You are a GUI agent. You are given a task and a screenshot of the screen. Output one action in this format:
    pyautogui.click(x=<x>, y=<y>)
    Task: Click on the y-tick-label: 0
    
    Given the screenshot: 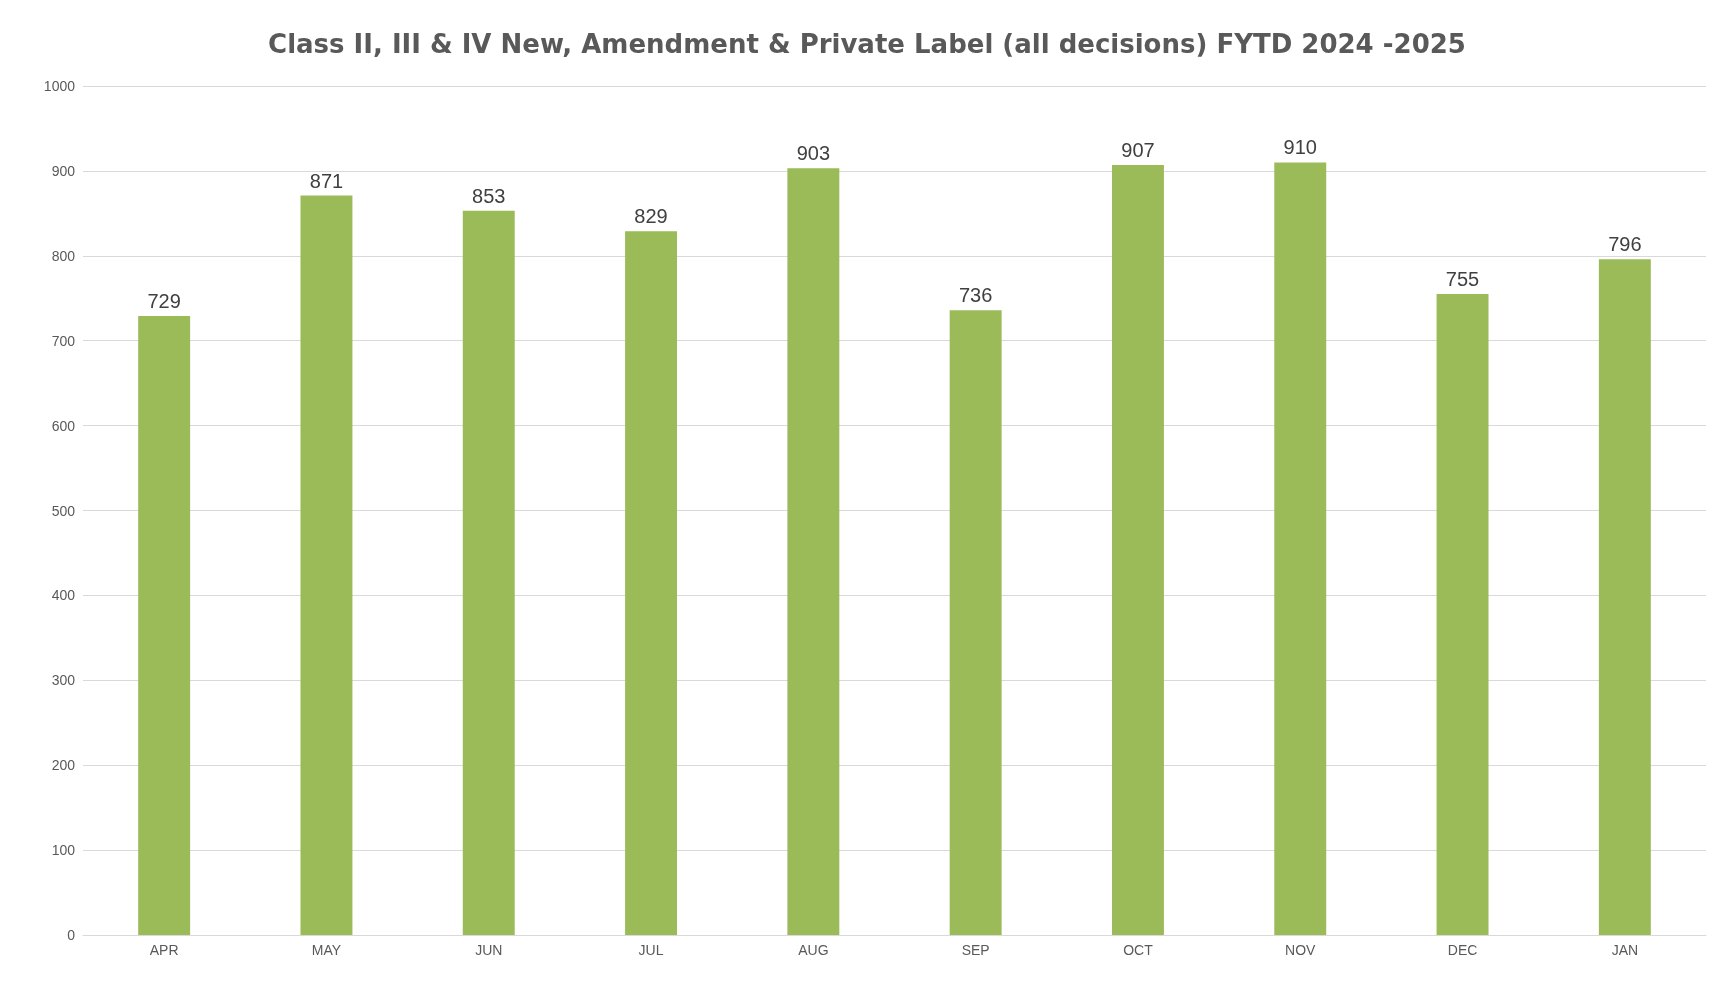 What is the action you would take?
    pyautogui.click(x=71, y=935)
    